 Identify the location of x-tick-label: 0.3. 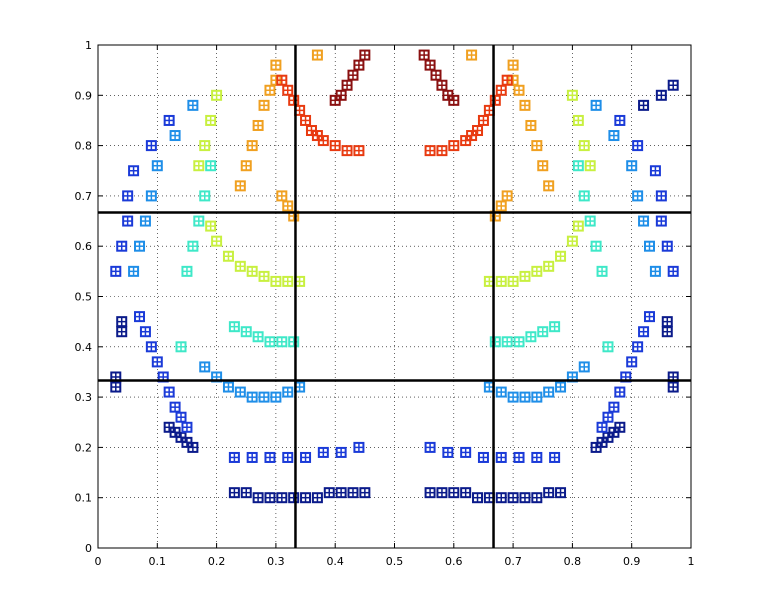
(276, 561).